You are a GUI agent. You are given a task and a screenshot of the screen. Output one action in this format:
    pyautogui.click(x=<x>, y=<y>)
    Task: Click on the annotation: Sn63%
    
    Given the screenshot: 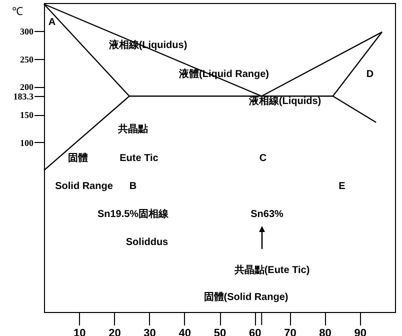 What is the action you would take?
    pyautogui.click(x=267, y=214)
    